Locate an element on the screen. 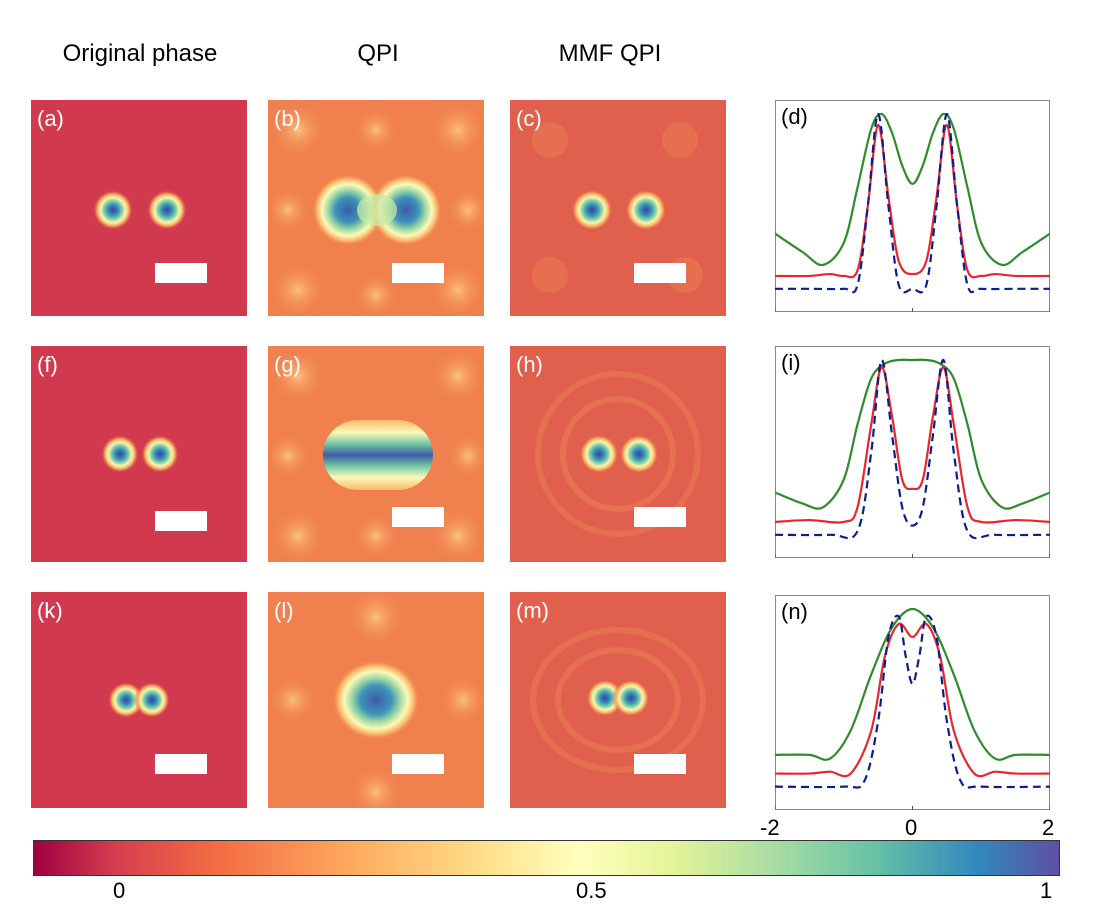 The image size is (1097, 909). panel-label: (g) is located at coordinates (287, 364).